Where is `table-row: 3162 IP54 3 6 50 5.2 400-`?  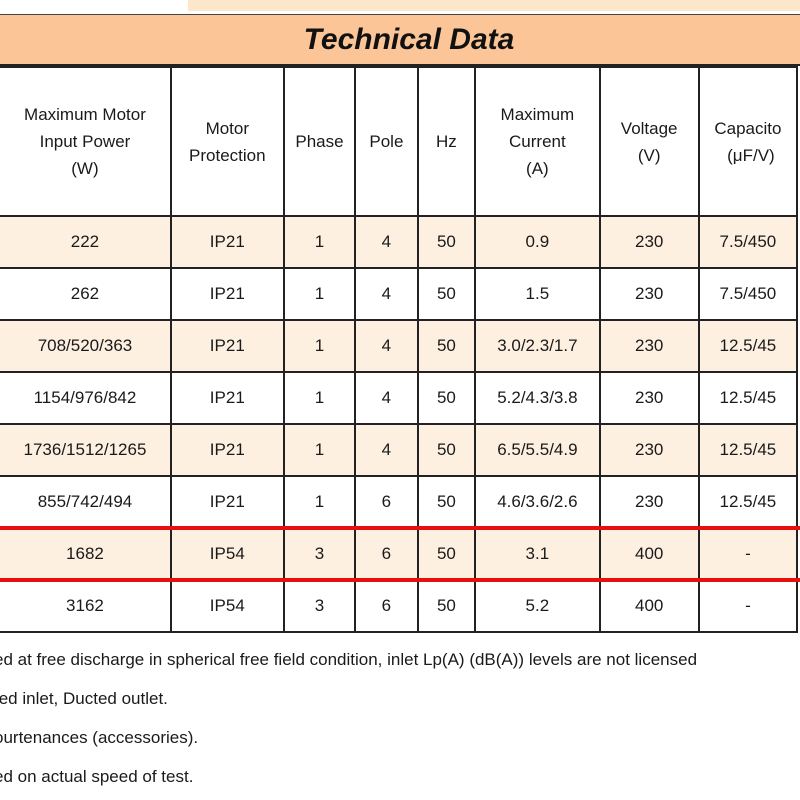
table-row: 3162 IP54 3 6 50 5.2 400- is located at coordinates (399, 606).